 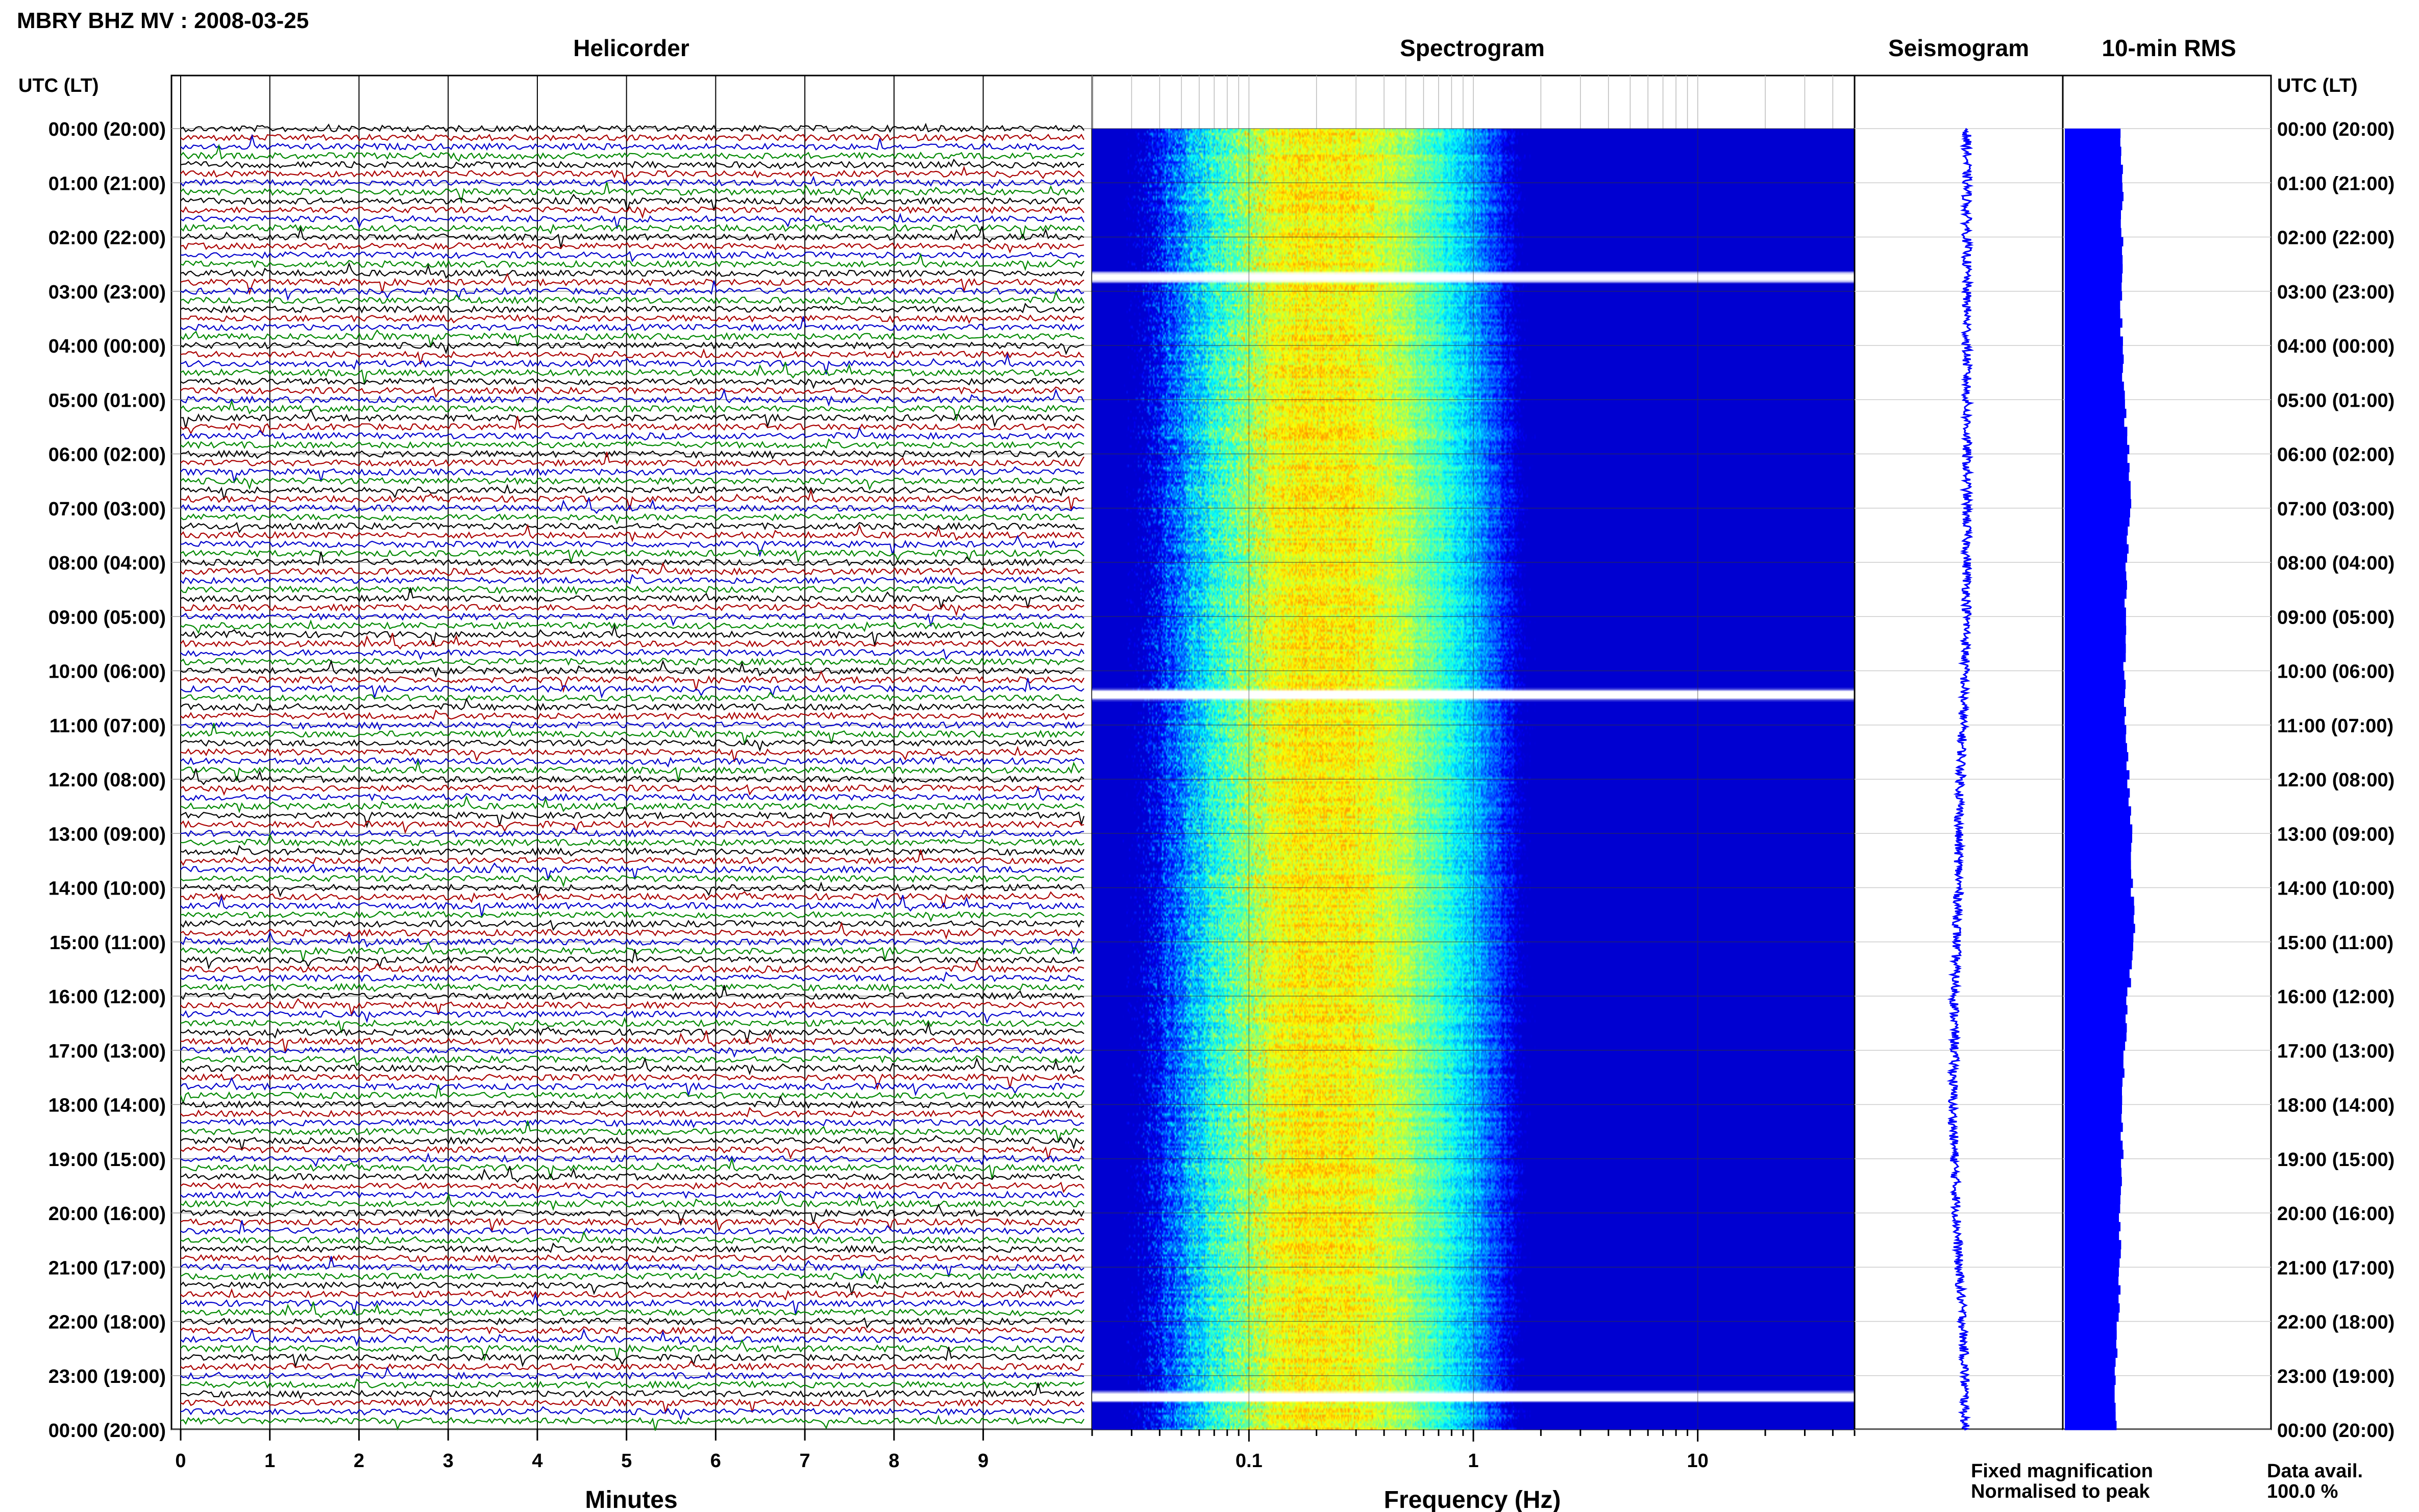 What do you see at coordinates (107, 889) in the screenshot?
I see `time-label-left: 14:00 (10:00)` at bounding box center [107, 889].